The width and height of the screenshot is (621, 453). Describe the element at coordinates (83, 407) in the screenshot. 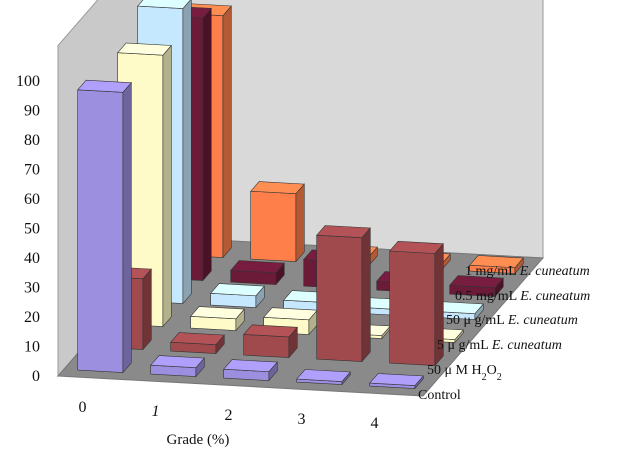

I see `x-tick-label: 0` at that location.